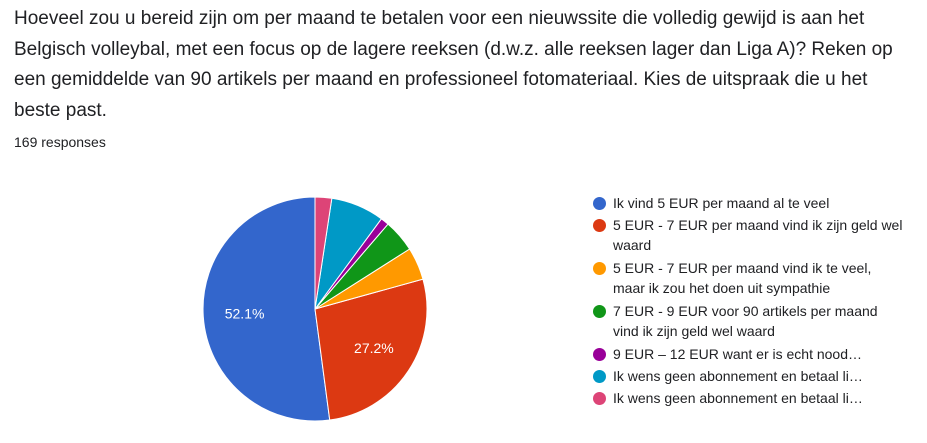 The height and width of the screenshot is (443, 927). What do you see at coordinates (60, 142) in the screenshot?
I see `response-count: 169 responses` at bounding box center [60, 142].